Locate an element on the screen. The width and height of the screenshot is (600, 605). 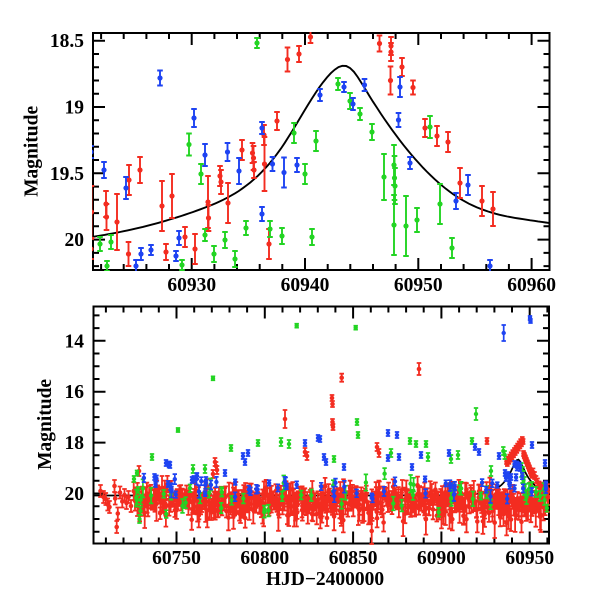
svg-text: 19.5 is located at coordinates (67, 174).